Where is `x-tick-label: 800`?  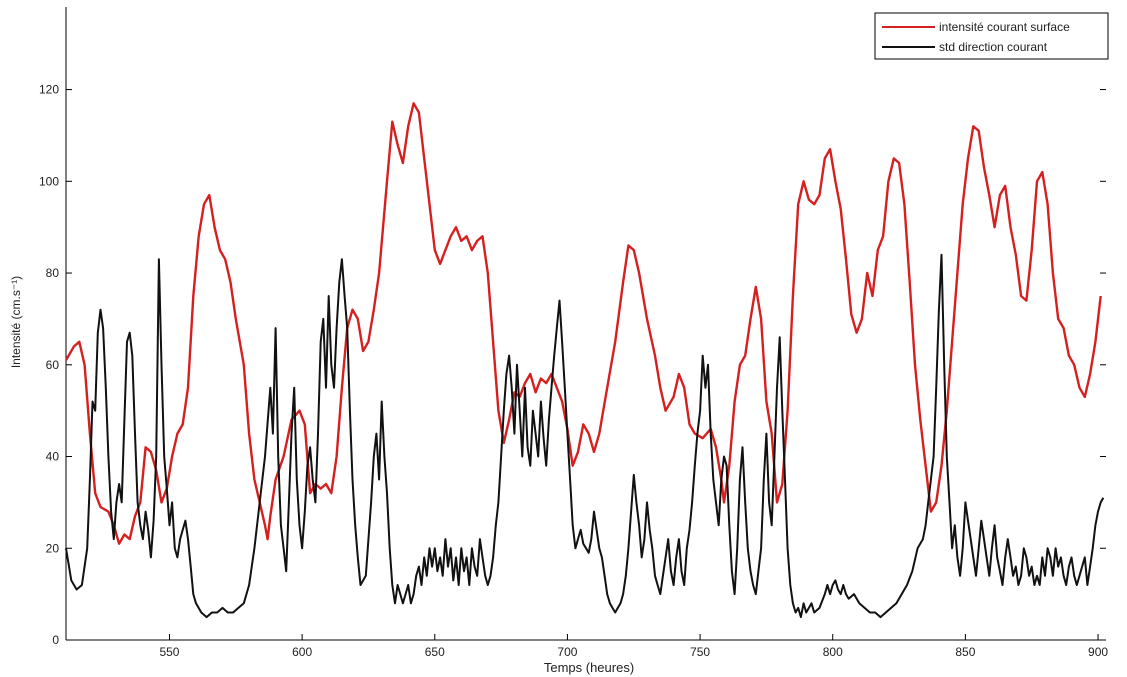
x-tick-label: 800 is located at coordinates (833, 652).